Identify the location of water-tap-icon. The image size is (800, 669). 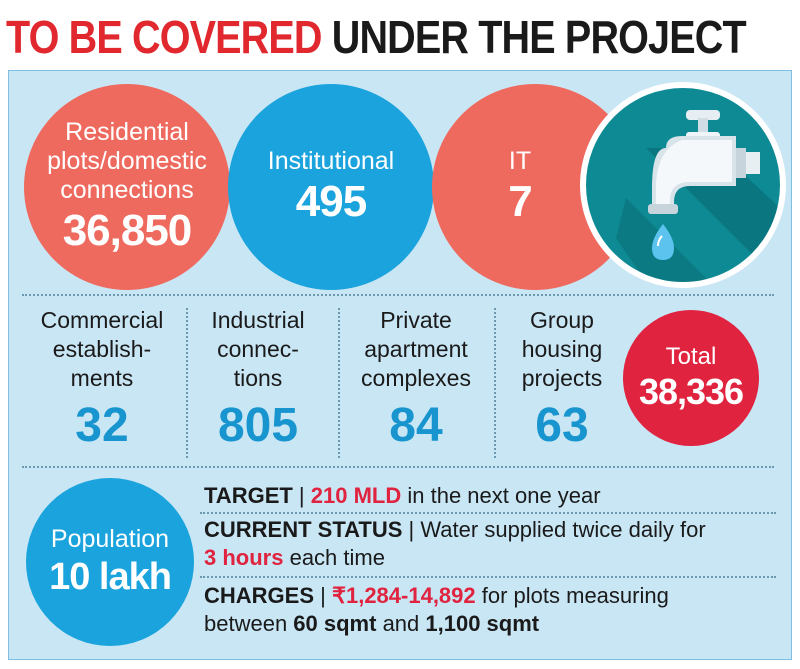
(683, 185).